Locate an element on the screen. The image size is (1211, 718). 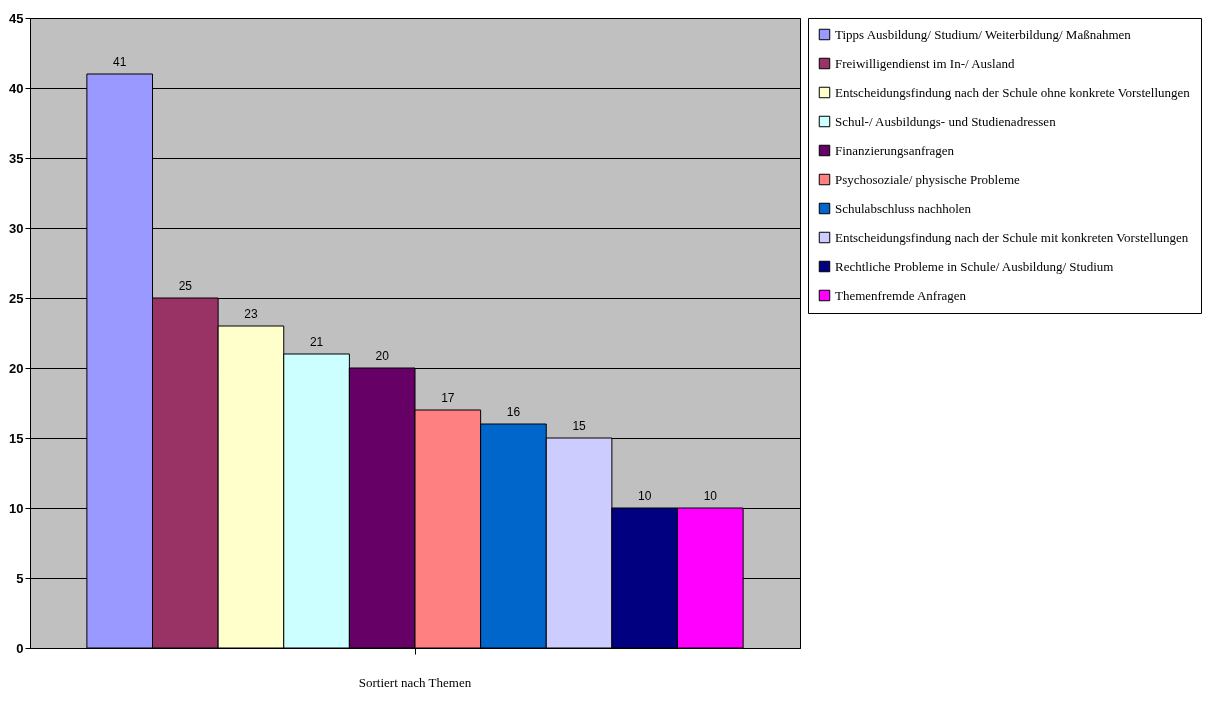
y-tick-label: 45 is located at coordinates (16, 18).